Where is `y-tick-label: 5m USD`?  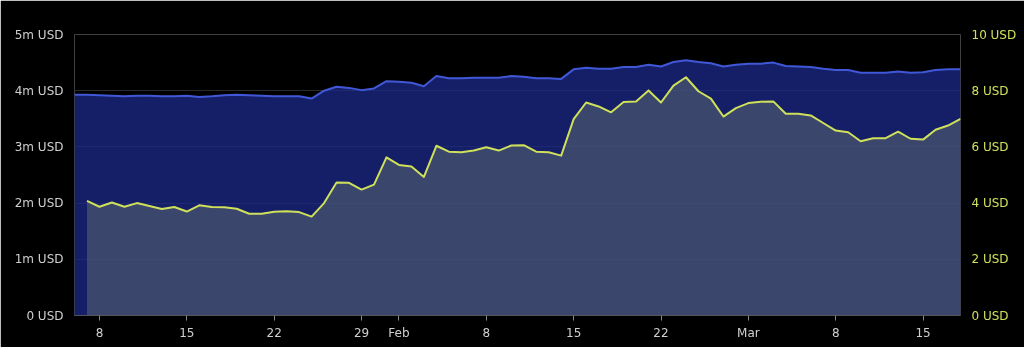
y-tick-label: 5m USD is located at coordinates (39, 34).